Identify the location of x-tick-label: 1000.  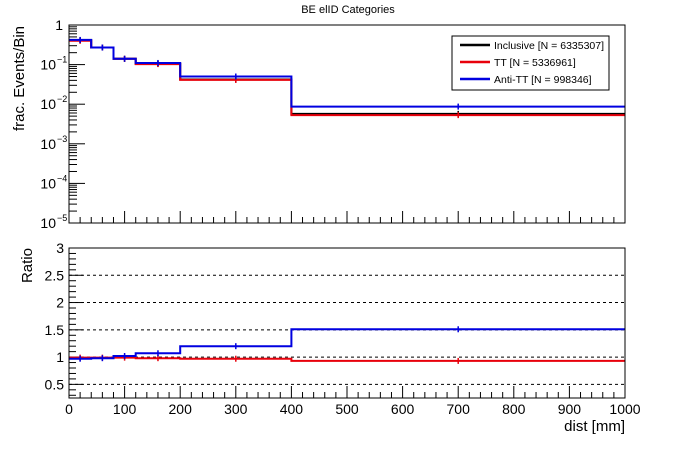
(624, 409).